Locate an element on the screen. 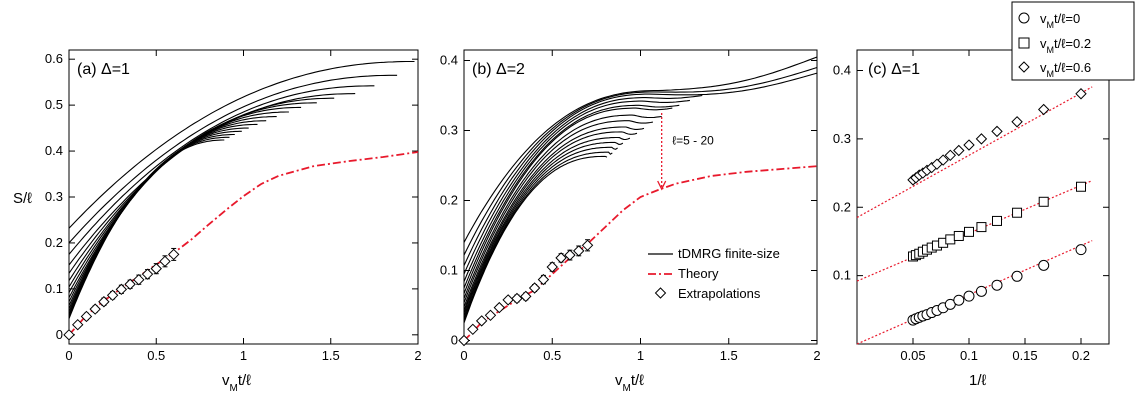 The height and width of the screenshot is (394, 1136). panel-a-title: (a) Δ=1 is located at coordinates (103, 69).